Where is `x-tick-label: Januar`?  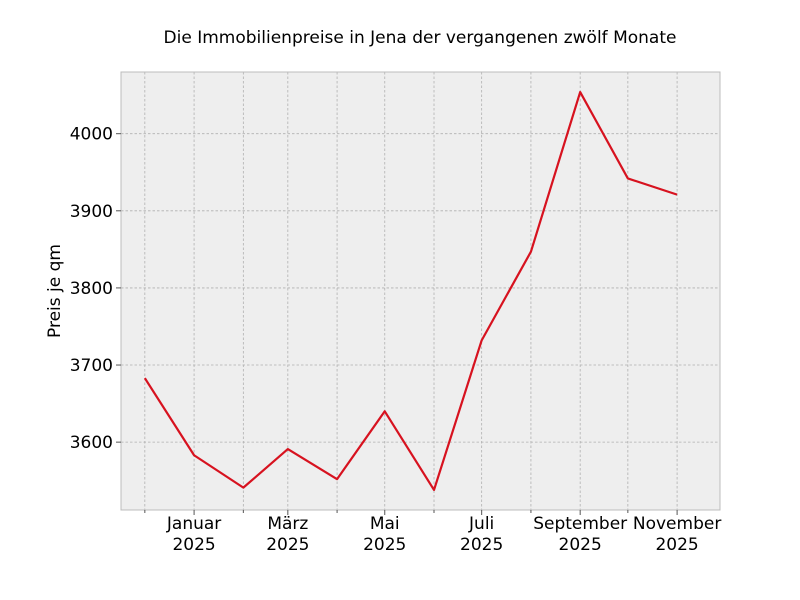
x-tick-label: Januar is located at coordinates (193, 524).